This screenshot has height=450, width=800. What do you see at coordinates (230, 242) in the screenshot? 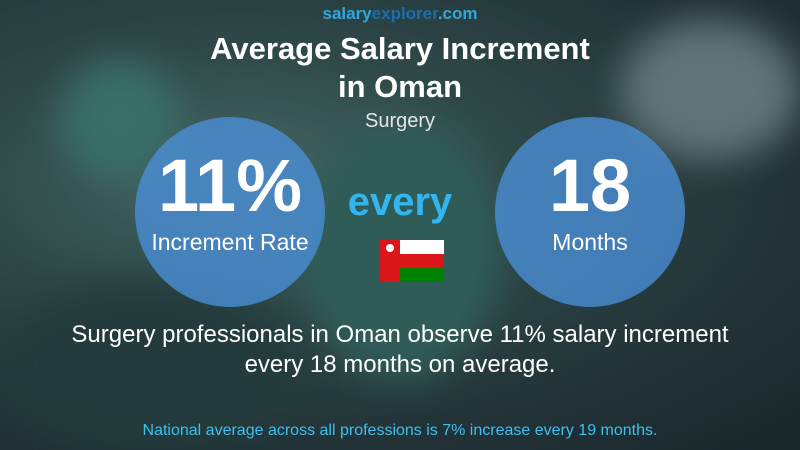
I see `rate-label: Increment Rate` at bounding box center [230, 242].